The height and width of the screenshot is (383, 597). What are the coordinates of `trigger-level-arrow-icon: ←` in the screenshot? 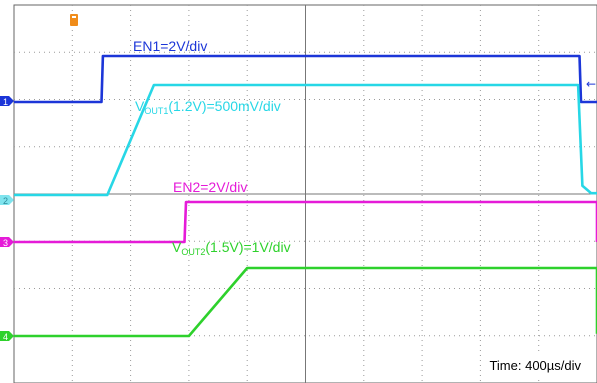 It's located at (591, 84).